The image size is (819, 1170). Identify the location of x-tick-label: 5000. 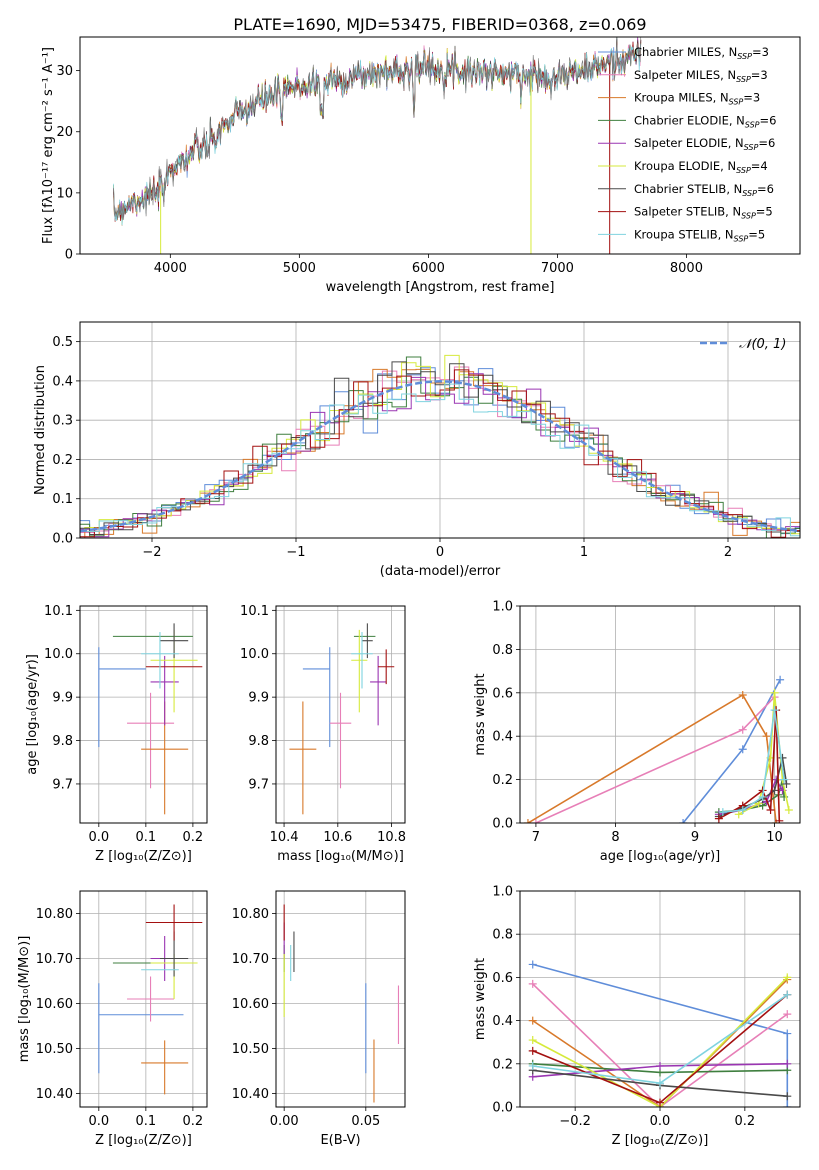
(299, 268).